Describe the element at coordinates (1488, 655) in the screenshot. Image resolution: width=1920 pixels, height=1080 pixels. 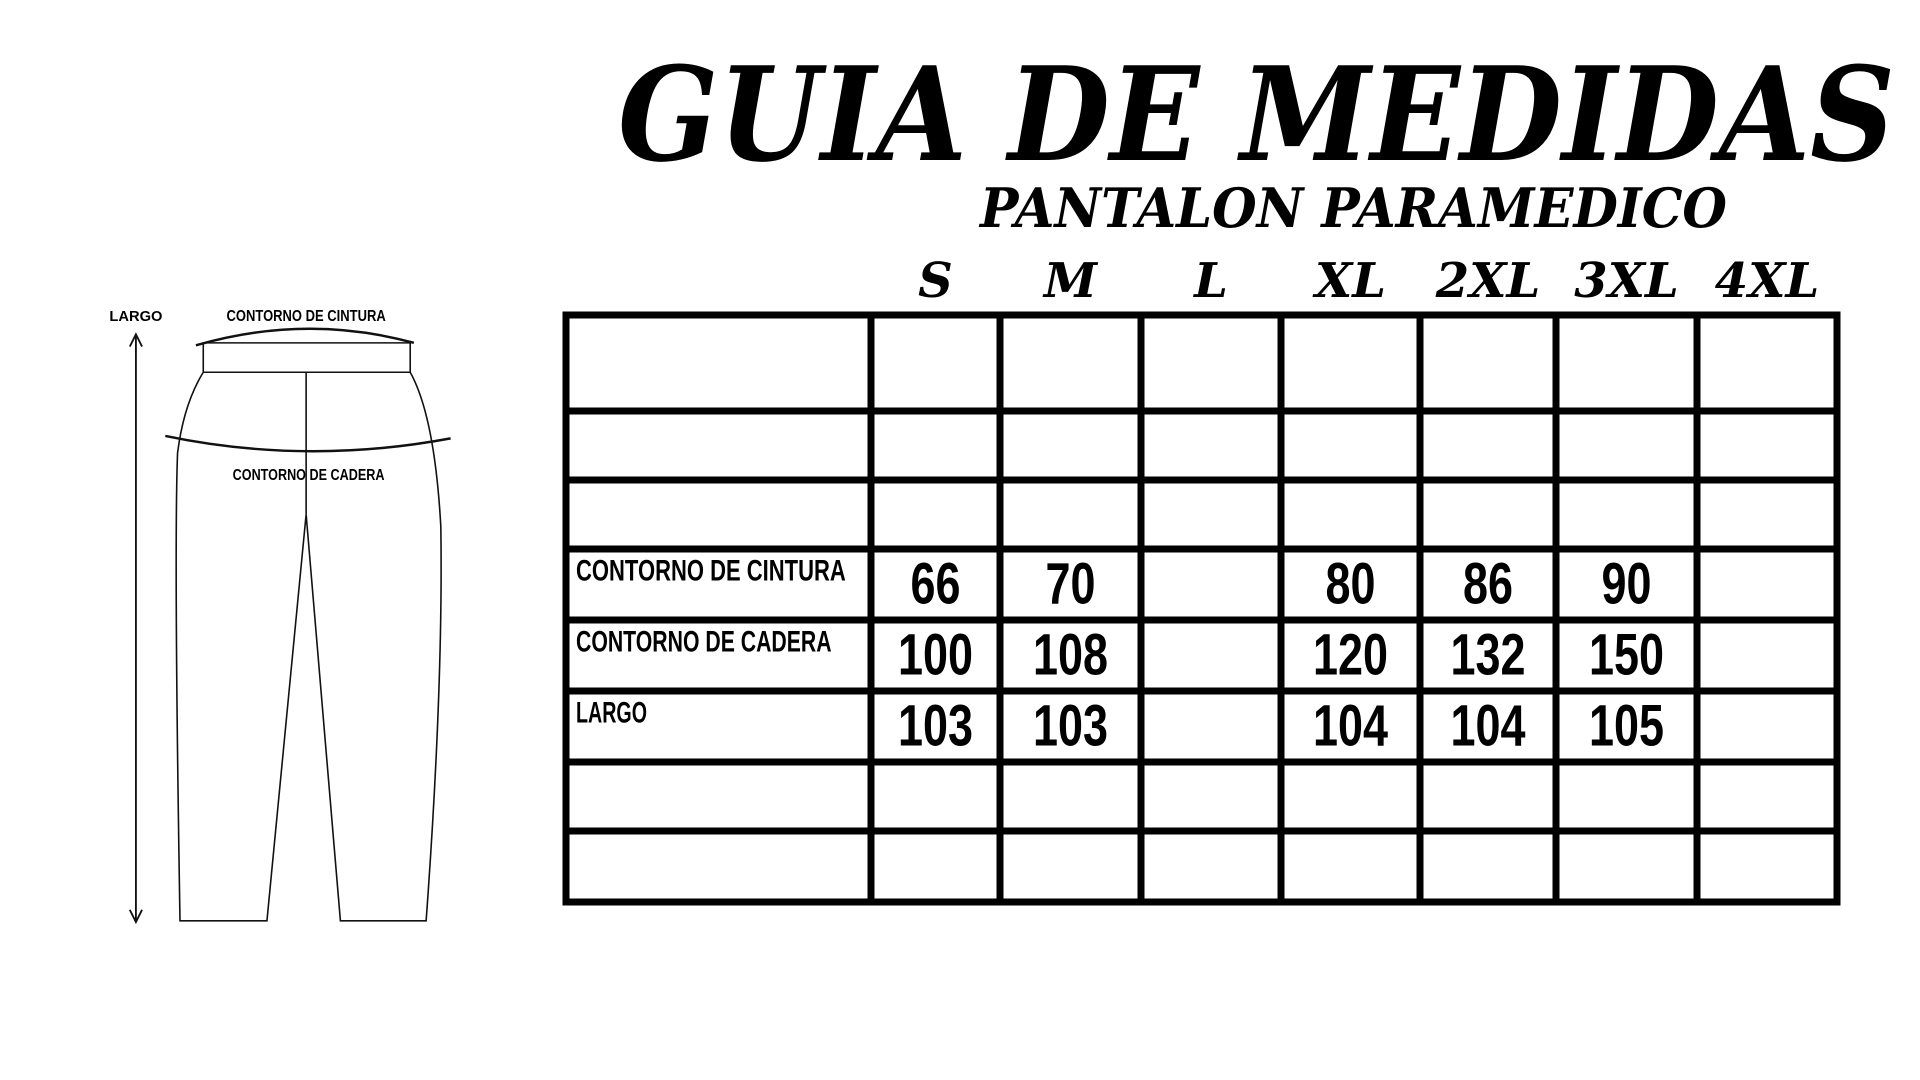
I see `measurement: 132` at that location.